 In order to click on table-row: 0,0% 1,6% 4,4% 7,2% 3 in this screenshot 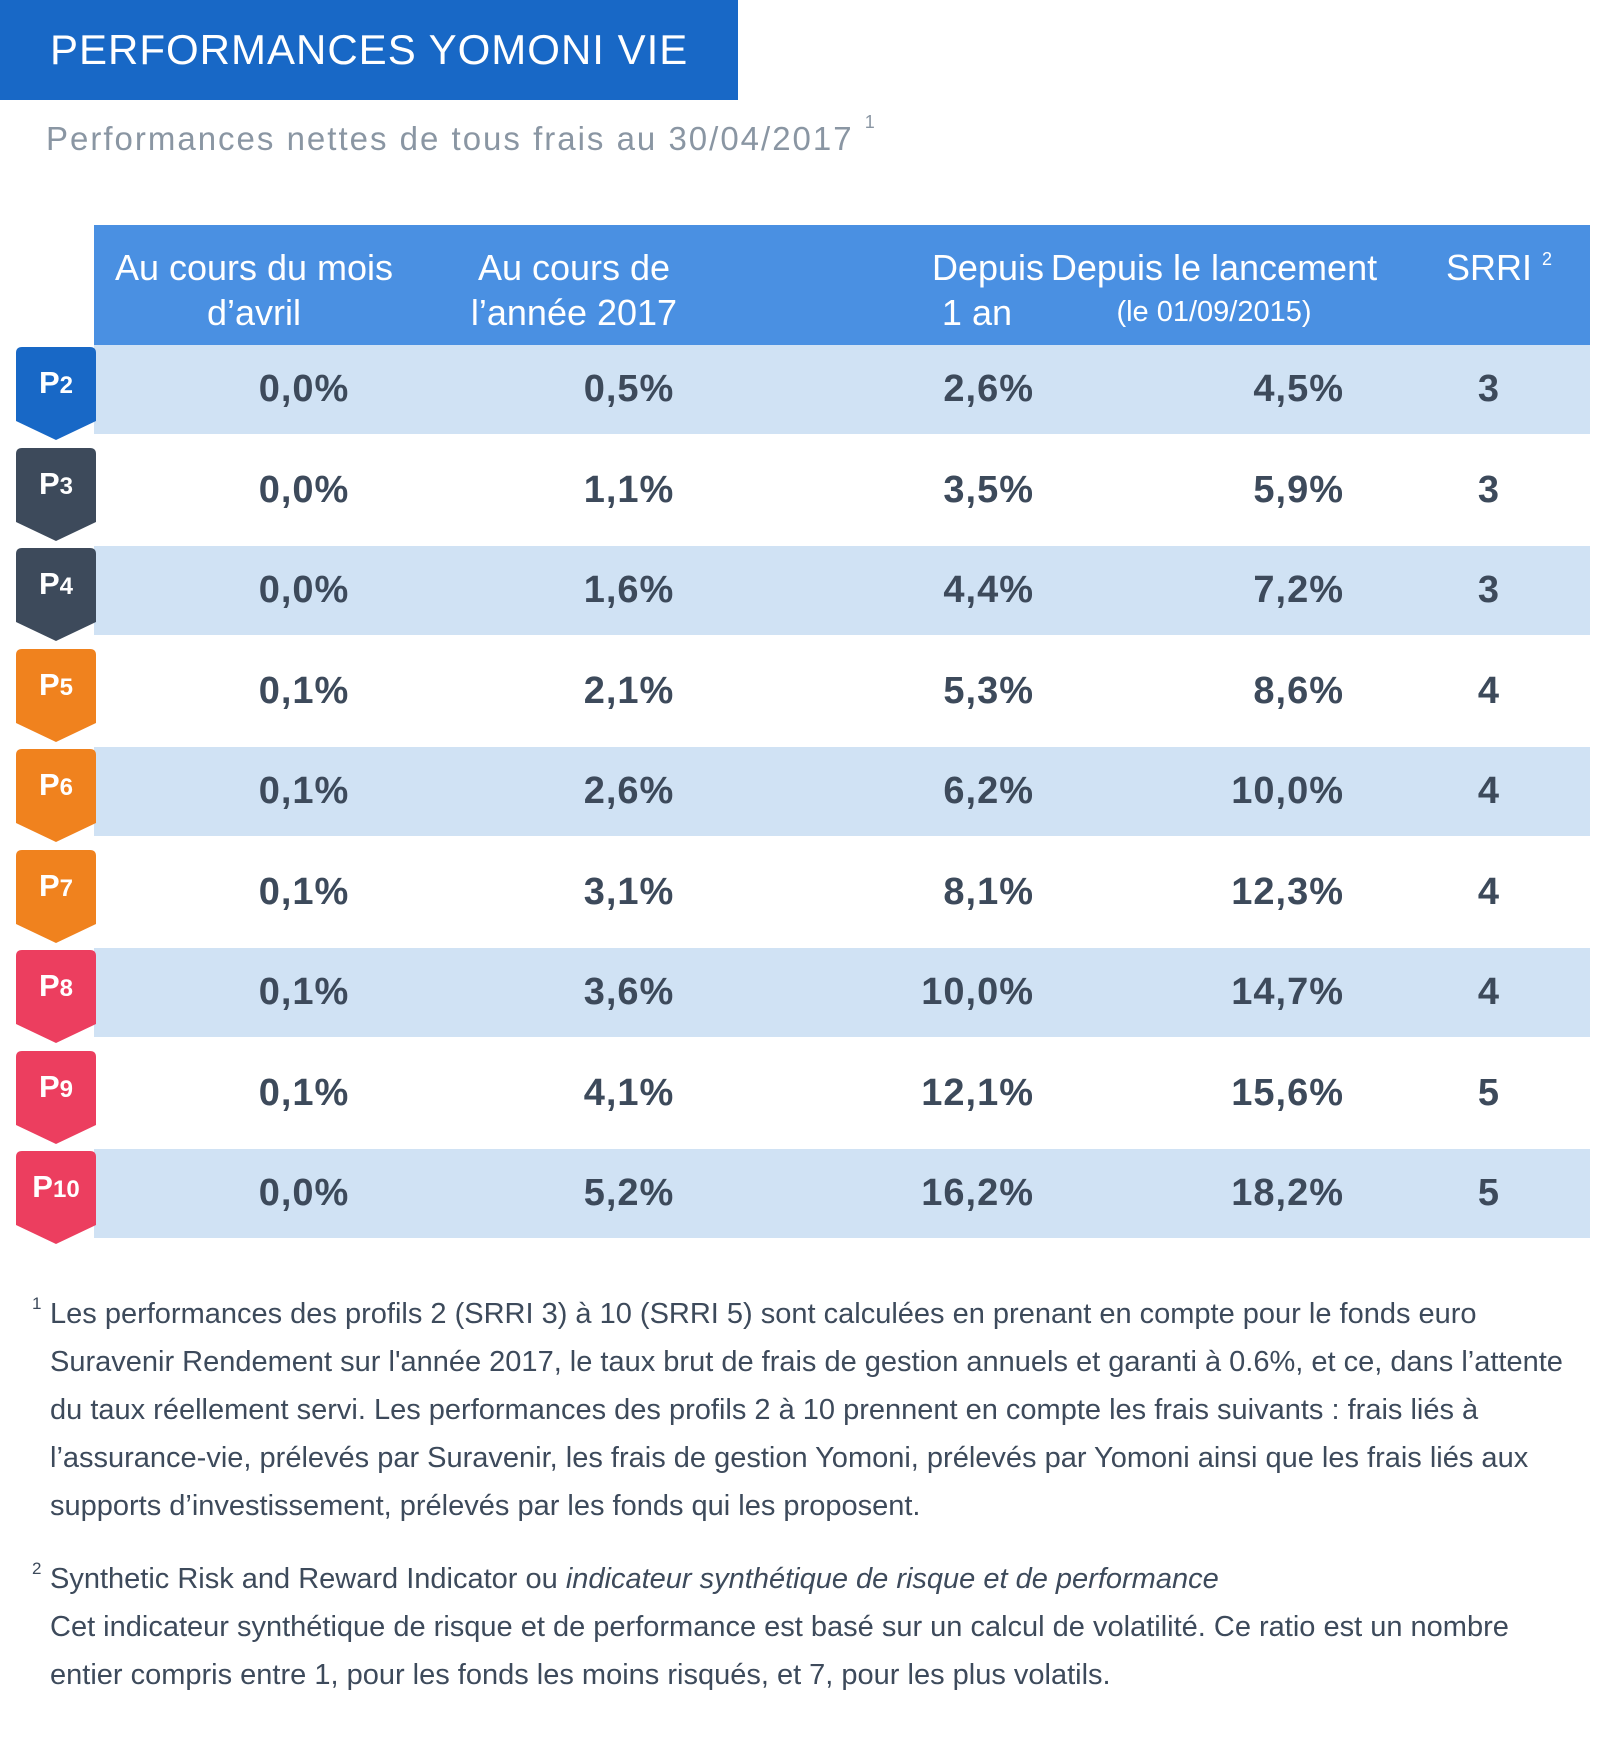, I will do `click(842, 590)`.